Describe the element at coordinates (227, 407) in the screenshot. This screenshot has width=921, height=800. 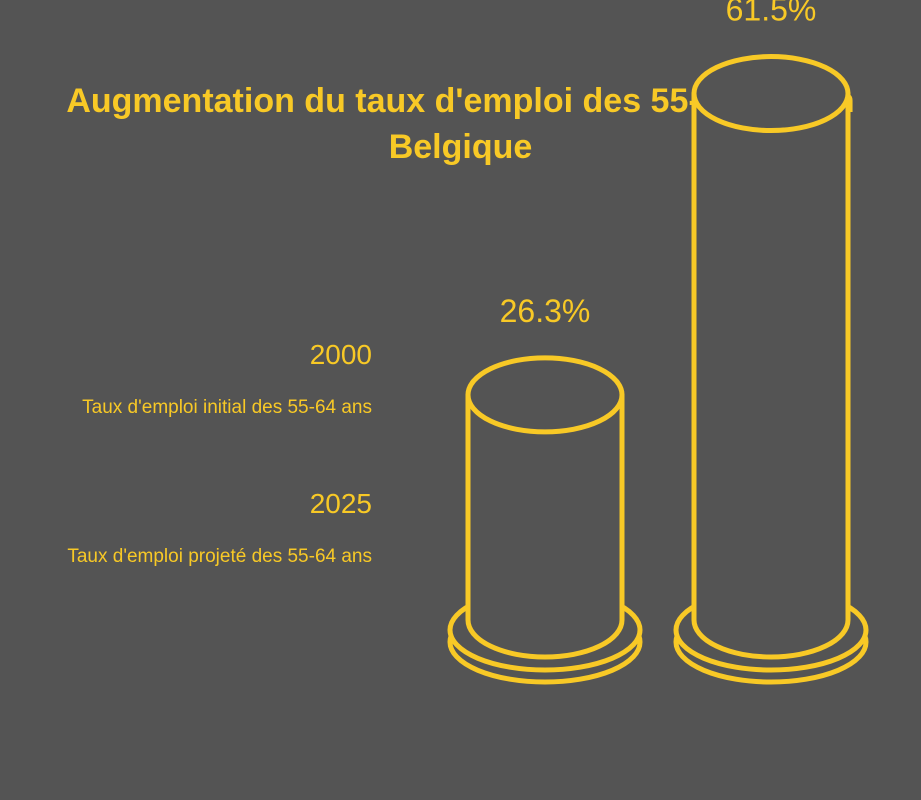
I see `legend-description-2000: Taux d'emploi initial des 55-64 ans` at that location.